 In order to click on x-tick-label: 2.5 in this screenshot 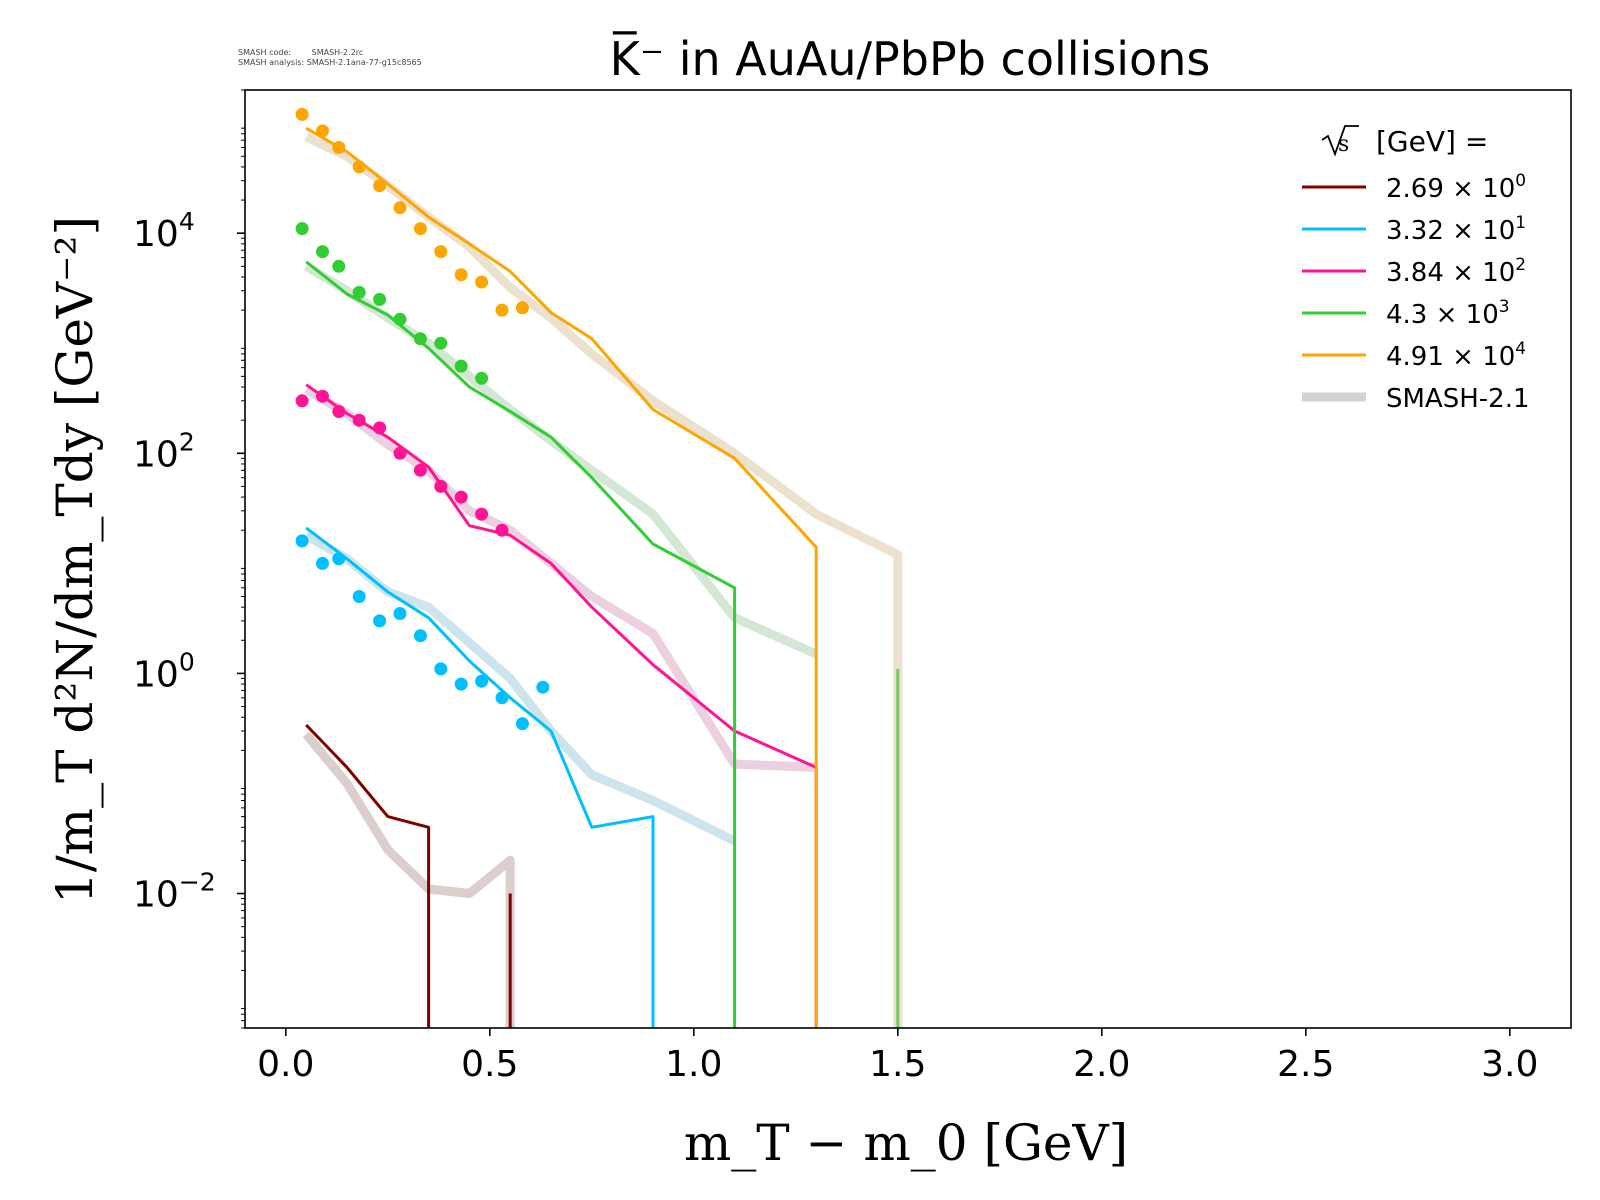, I will do `click(1305, 1064)`.